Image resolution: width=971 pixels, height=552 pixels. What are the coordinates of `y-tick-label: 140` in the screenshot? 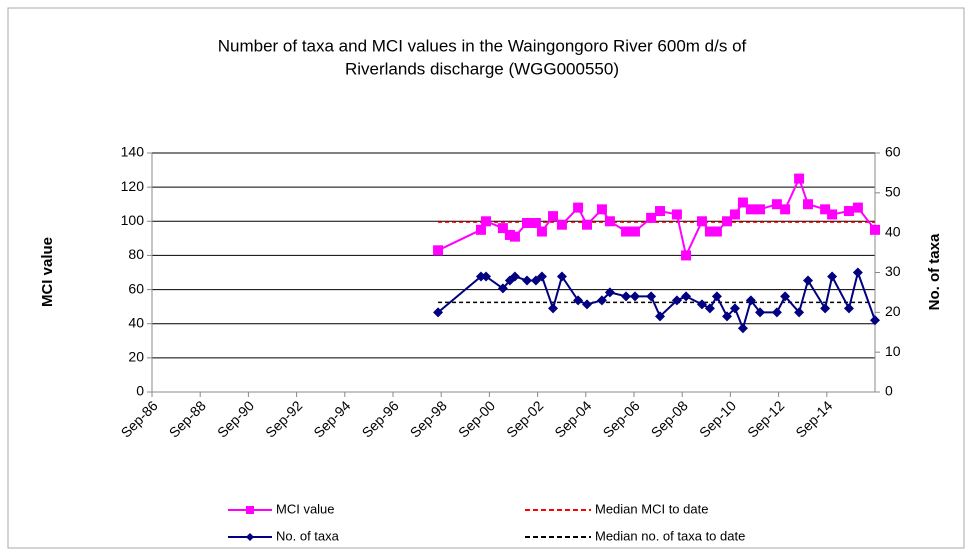 It's located at (133, 152).